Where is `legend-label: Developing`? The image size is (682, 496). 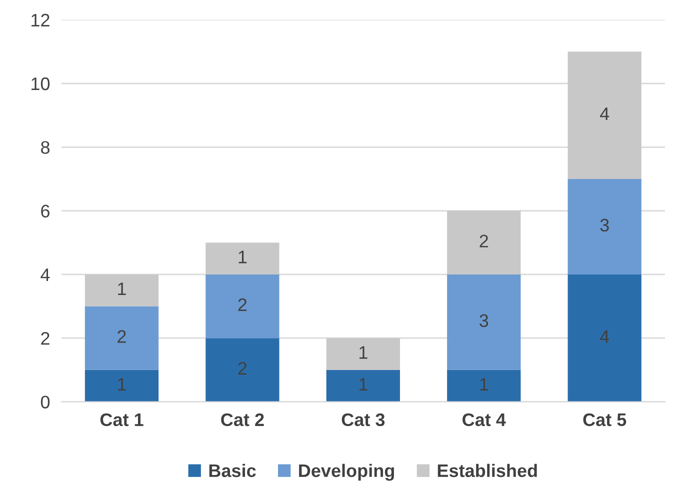 legend-label: Developing is located at coordinates (346, 472).